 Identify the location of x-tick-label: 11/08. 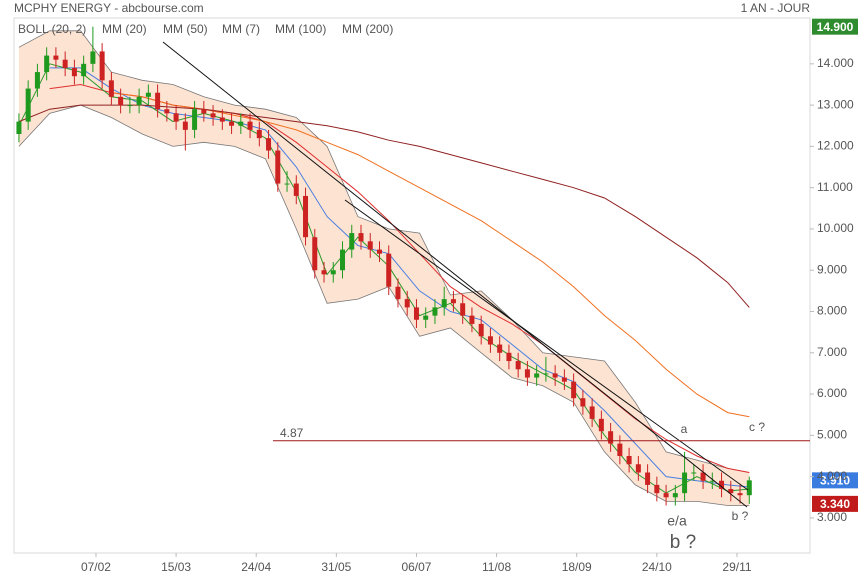
(496, 567).